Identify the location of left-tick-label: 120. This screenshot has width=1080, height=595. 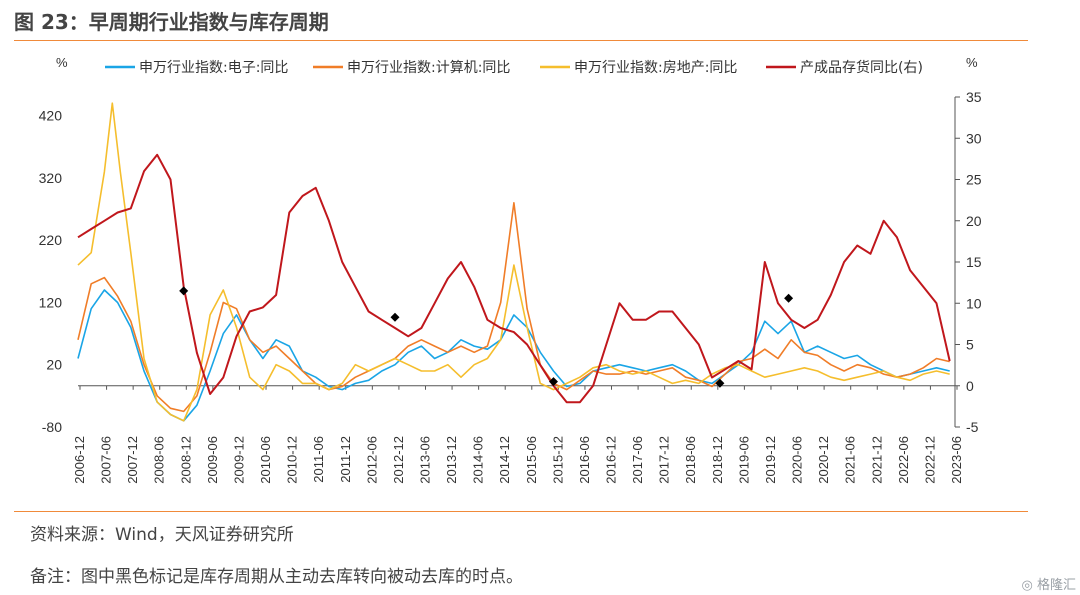
(51, 302).